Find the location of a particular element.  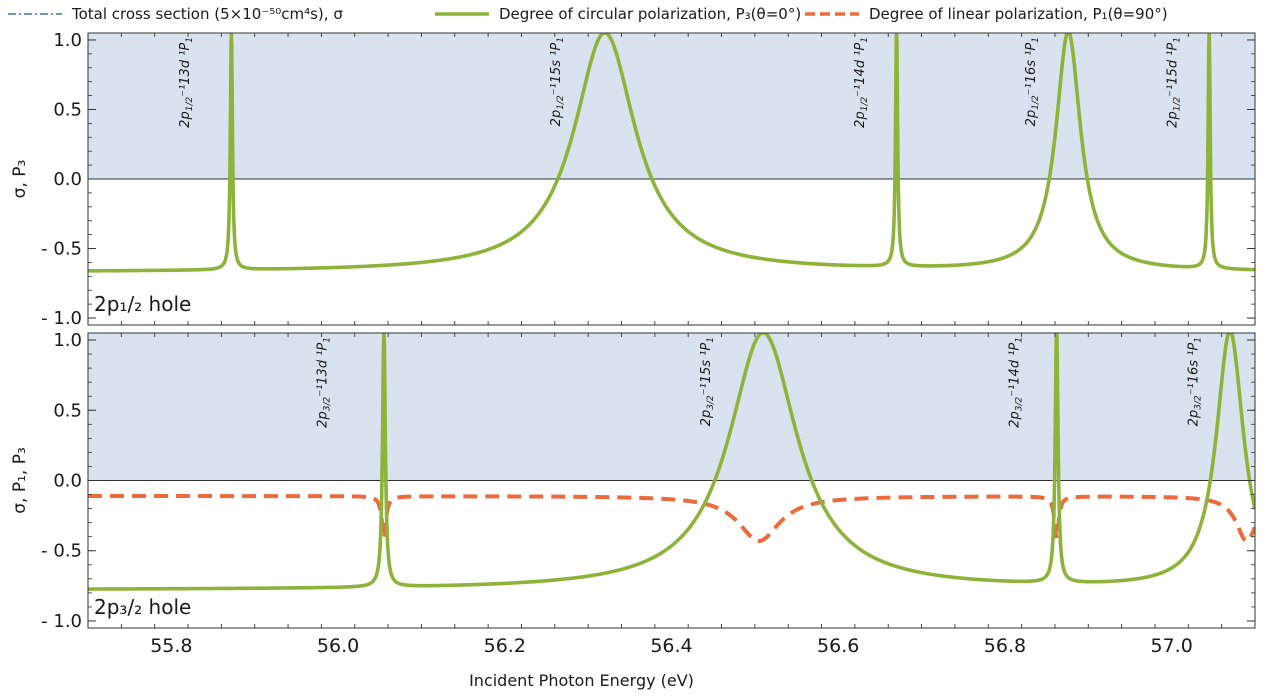

x-tick-label: 56.6 is located at coordinates (838, 646).